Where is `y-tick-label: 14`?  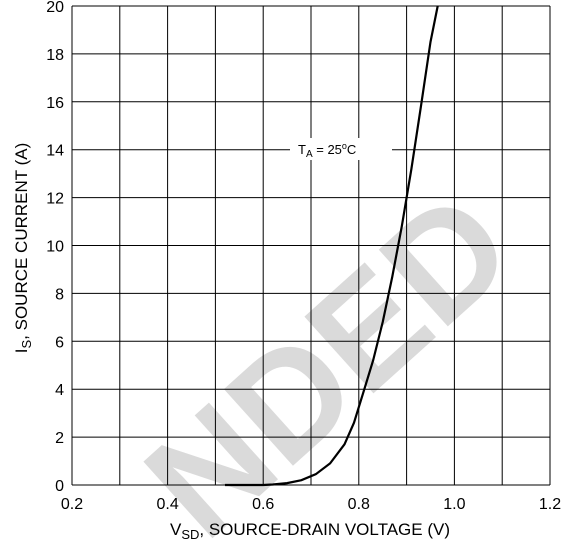
y-tick-label: 14 is located at coordinates (55, 151).